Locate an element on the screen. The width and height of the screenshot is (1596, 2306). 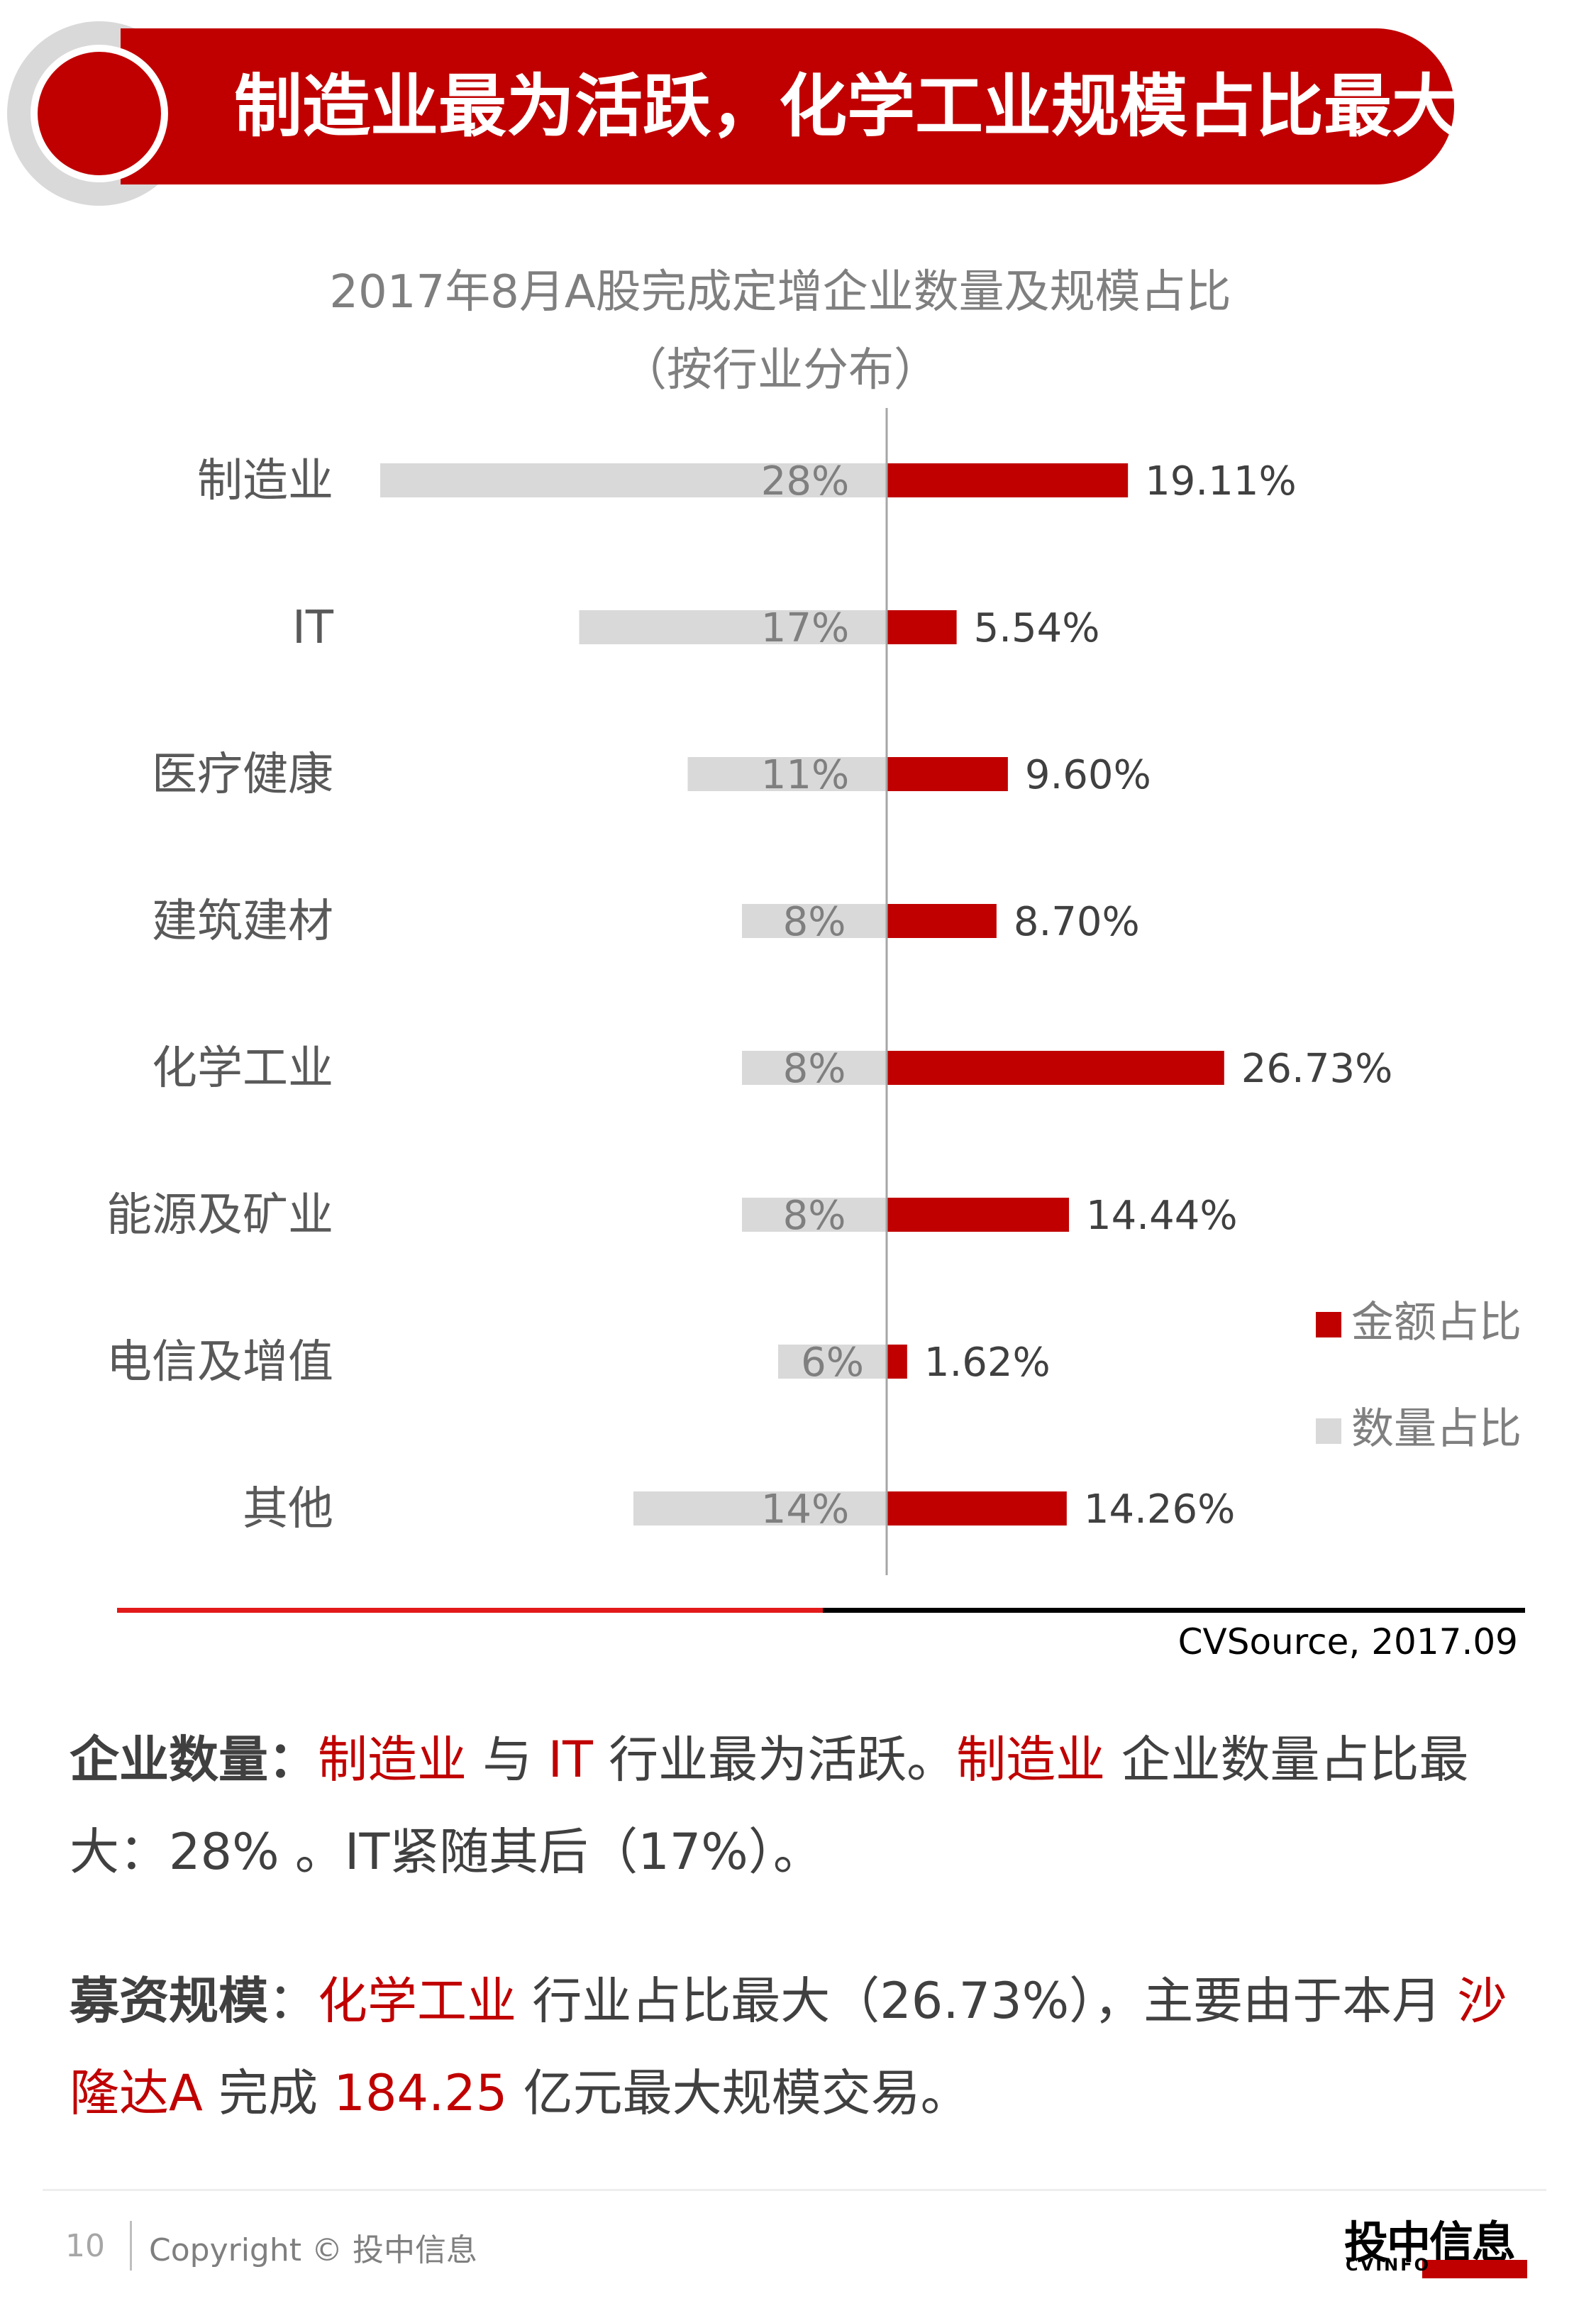
para1-highlight-2: IT is located at coordinates (570, 1760).